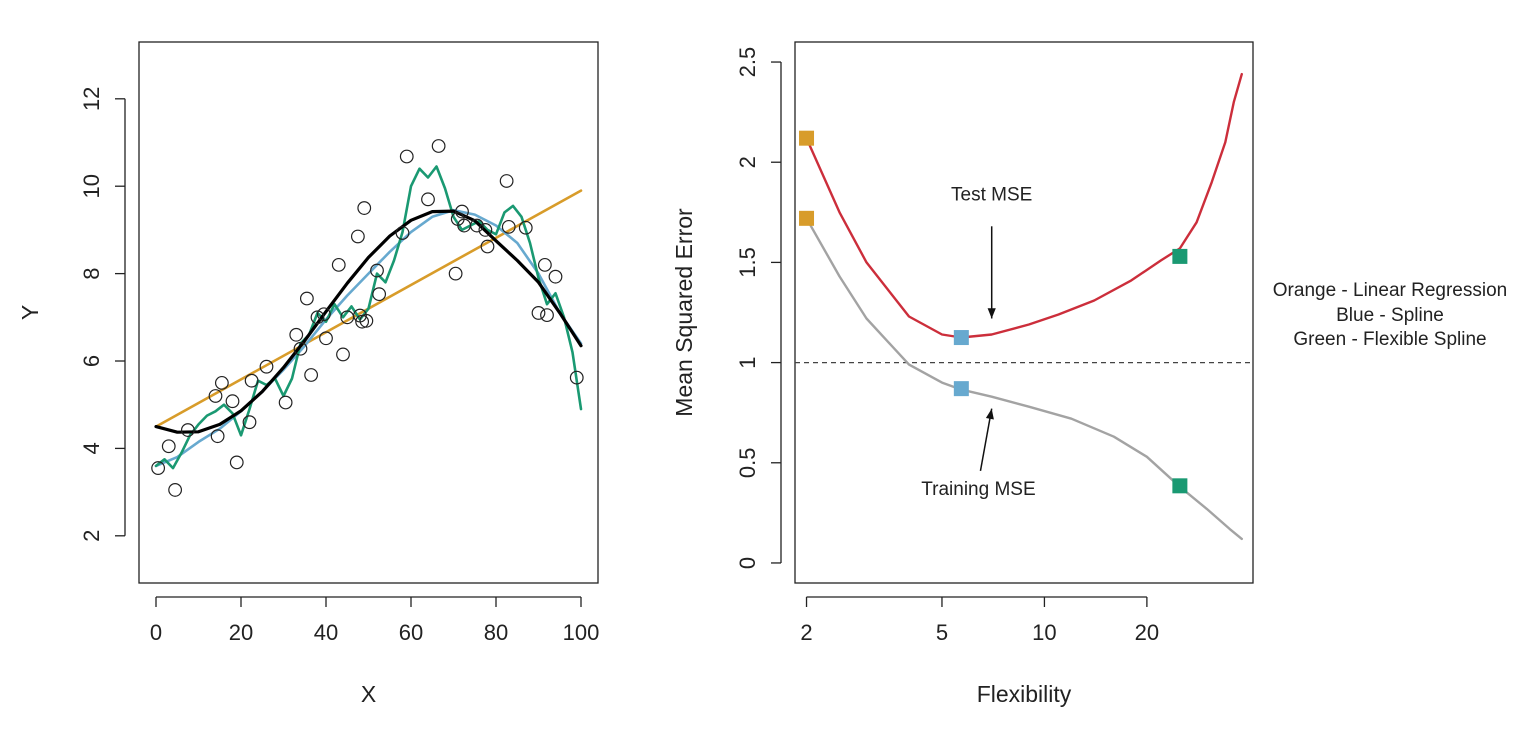  Describe the element at coordinates (91, 361) in the screenshot. I see `y-tick-label-left: 6` at that location.